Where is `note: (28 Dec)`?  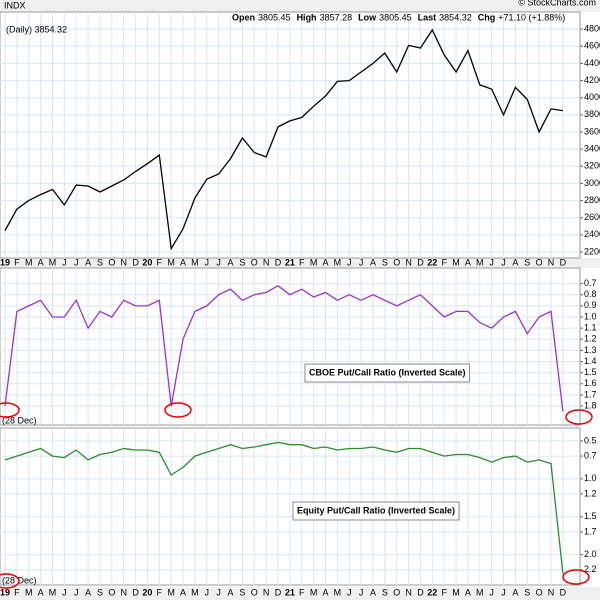
note: (28 Dec) is located at coordinates (19, 420).